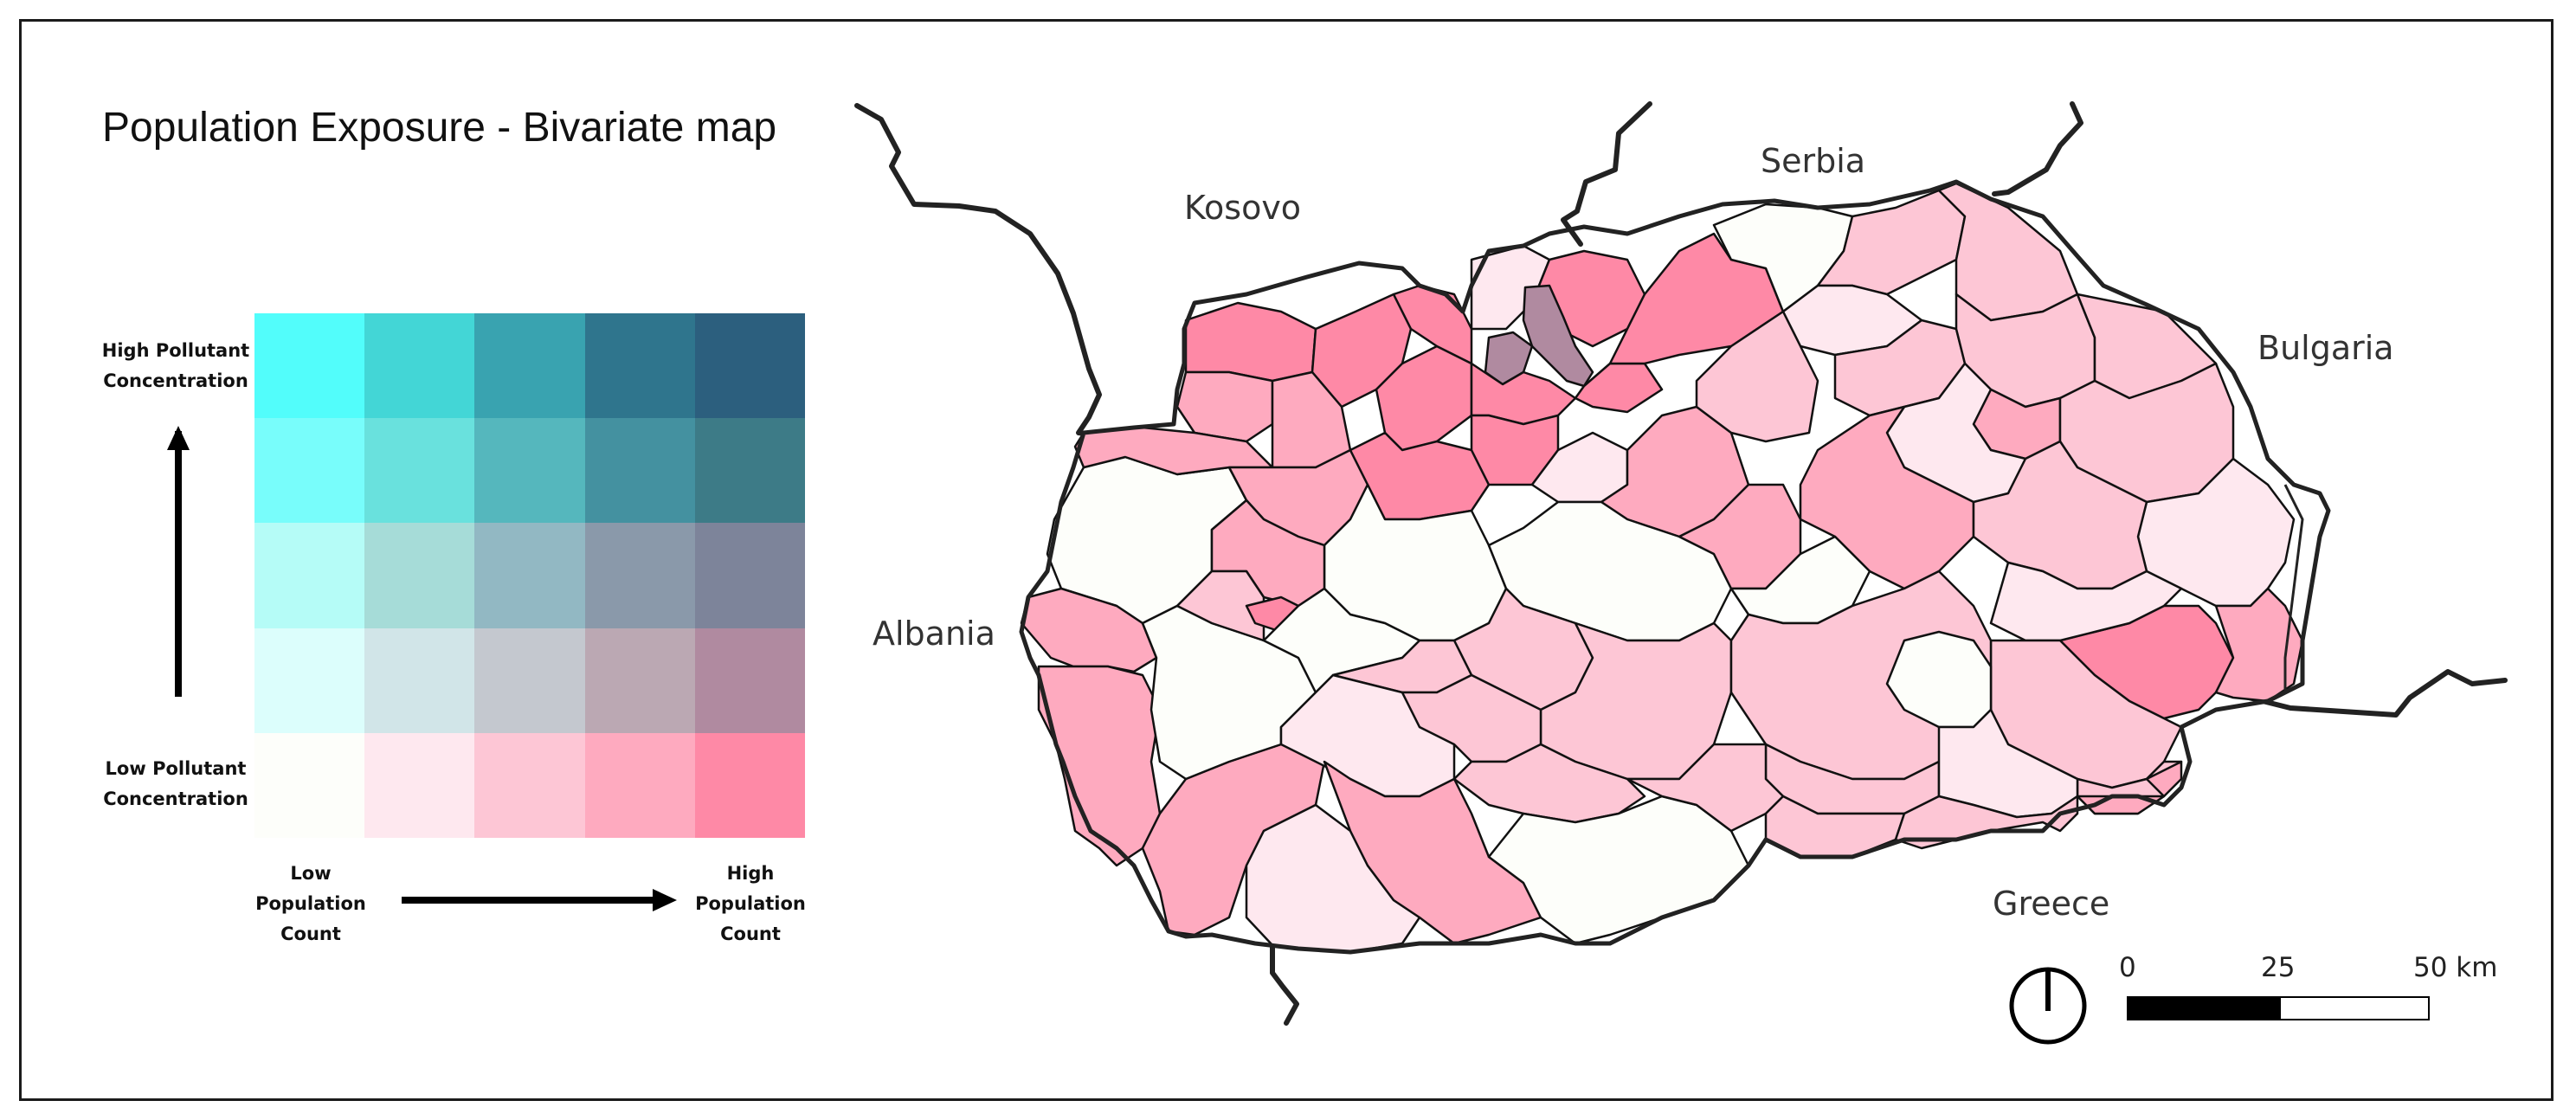 Image resolution: width=2576 pixels, height=1120 pixels. I want to click on country-label-bulgaria: Bulgaria, so click(2325, 348).